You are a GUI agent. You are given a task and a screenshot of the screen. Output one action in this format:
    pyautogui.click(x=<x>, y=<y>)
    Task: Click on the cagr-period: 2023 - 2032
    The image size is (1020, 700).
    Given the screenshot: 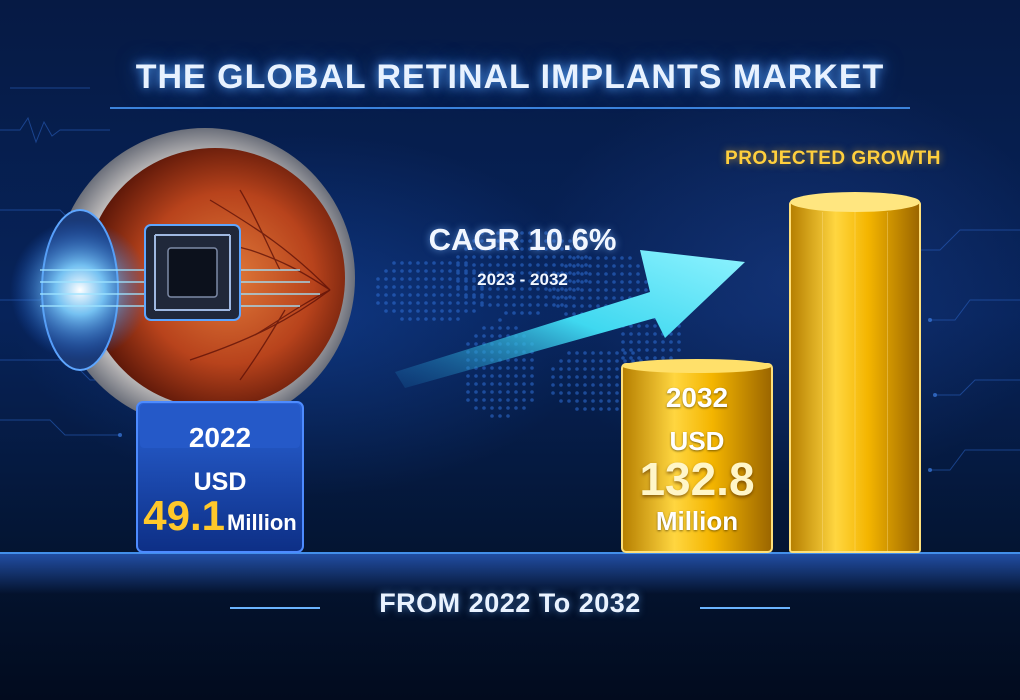 What is the action you would take?
    pyautogui.click(x=522, y=279)
    